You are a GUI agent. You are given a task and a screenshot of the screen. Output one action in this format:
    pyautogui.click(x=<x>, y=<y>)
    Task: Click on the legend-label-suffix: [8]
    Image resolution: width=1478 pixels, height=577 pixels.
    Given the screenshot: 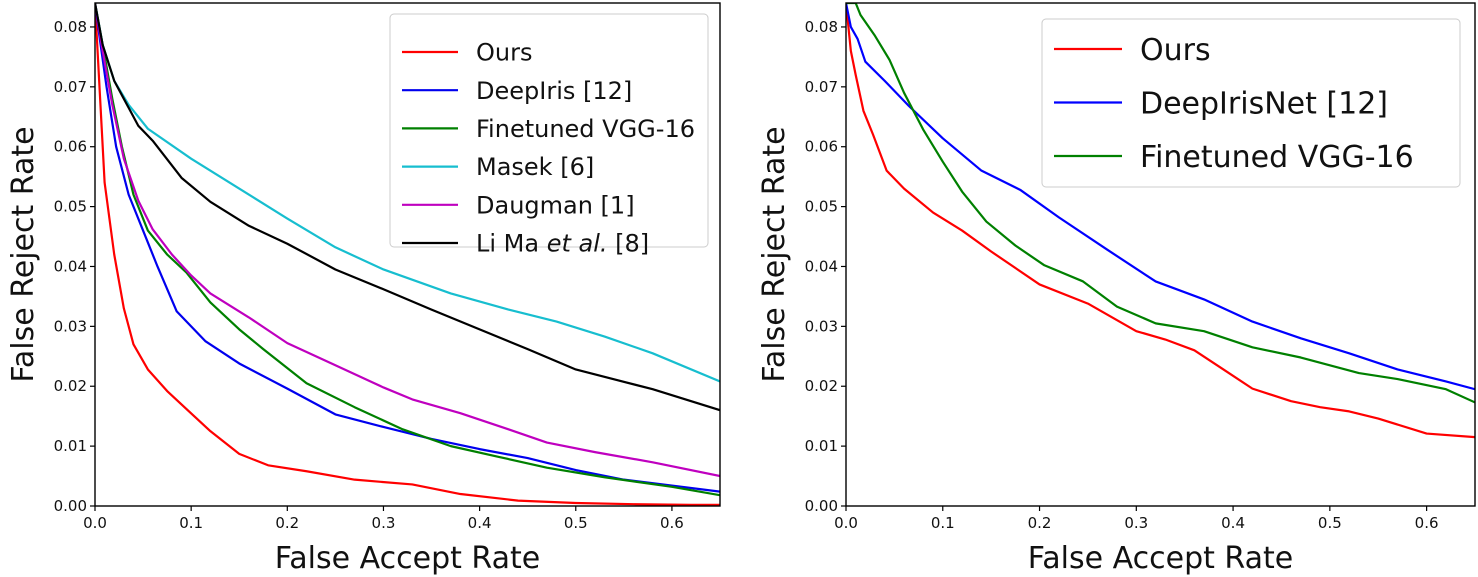 What is the action you would take?
    pyautogui.click(x=629, y=244)
    